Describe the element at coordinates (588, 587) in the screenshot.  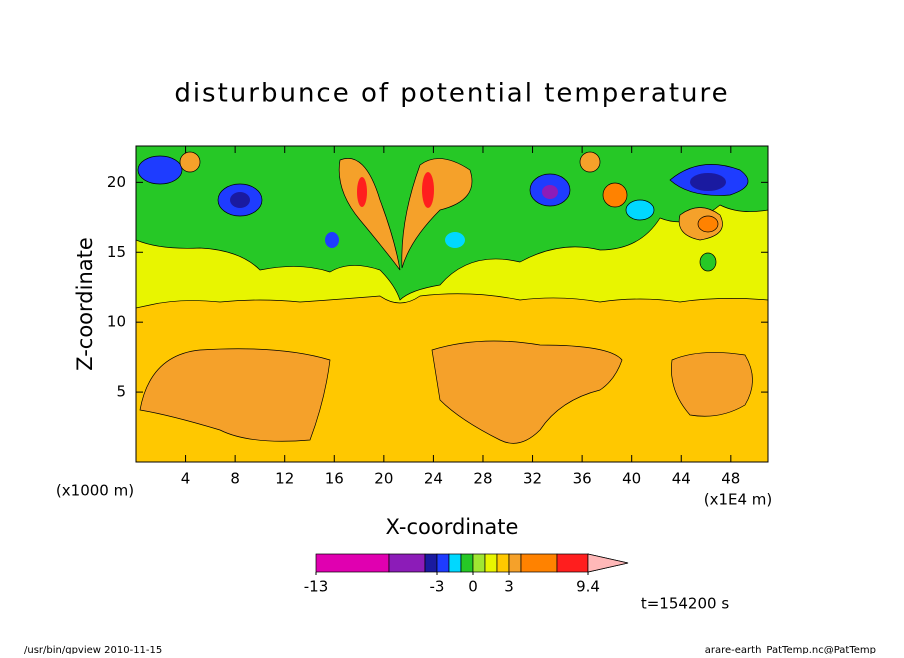
I see `colorbar-label: 9.4` at that location.